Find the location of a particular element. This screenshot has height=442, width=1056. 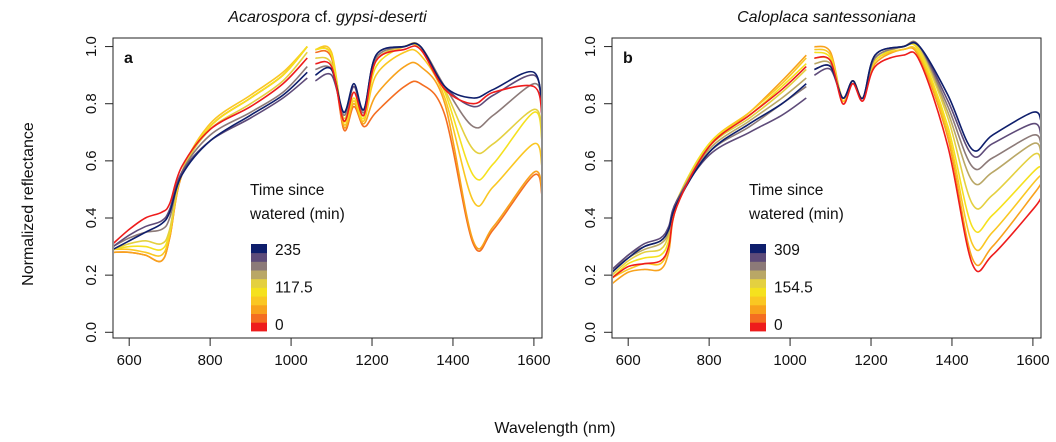

panel-letter: a is located at coordinates (128, 58).